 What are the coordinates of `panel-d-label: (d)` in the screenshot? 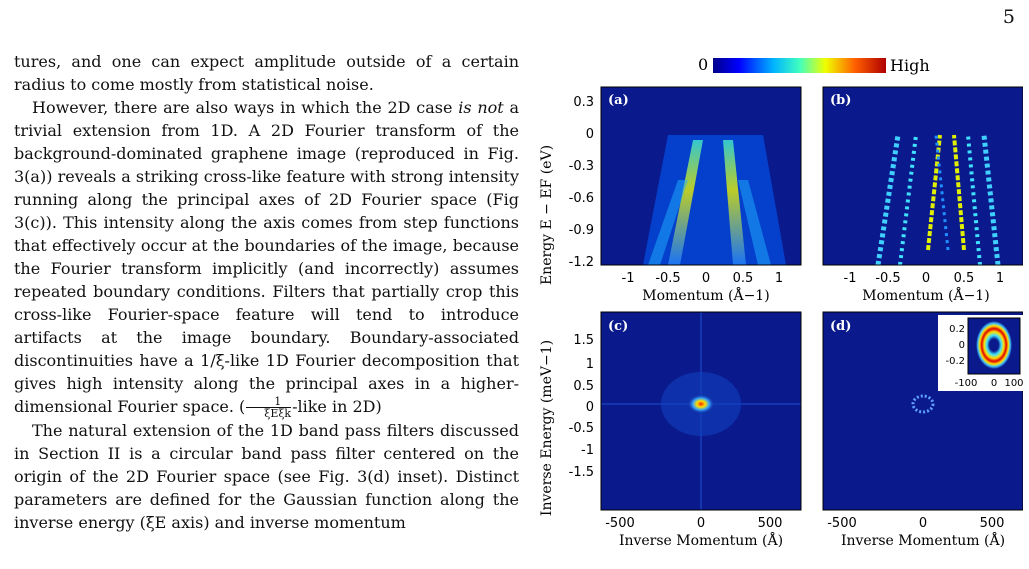 It's located at (840, 326).